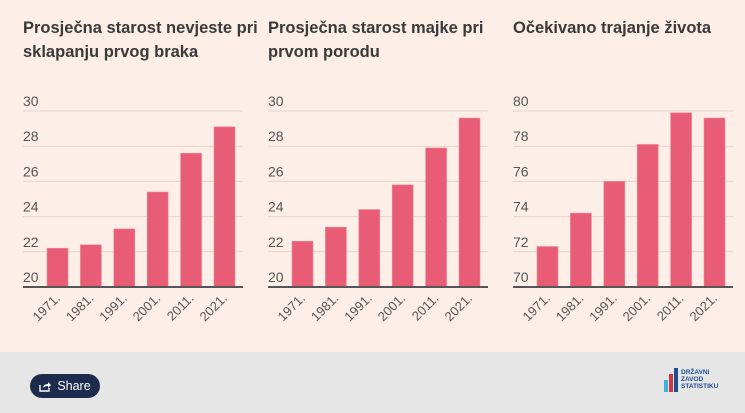  I want to click on chart-title: Očekivano trajanje života, so click(612, 28).